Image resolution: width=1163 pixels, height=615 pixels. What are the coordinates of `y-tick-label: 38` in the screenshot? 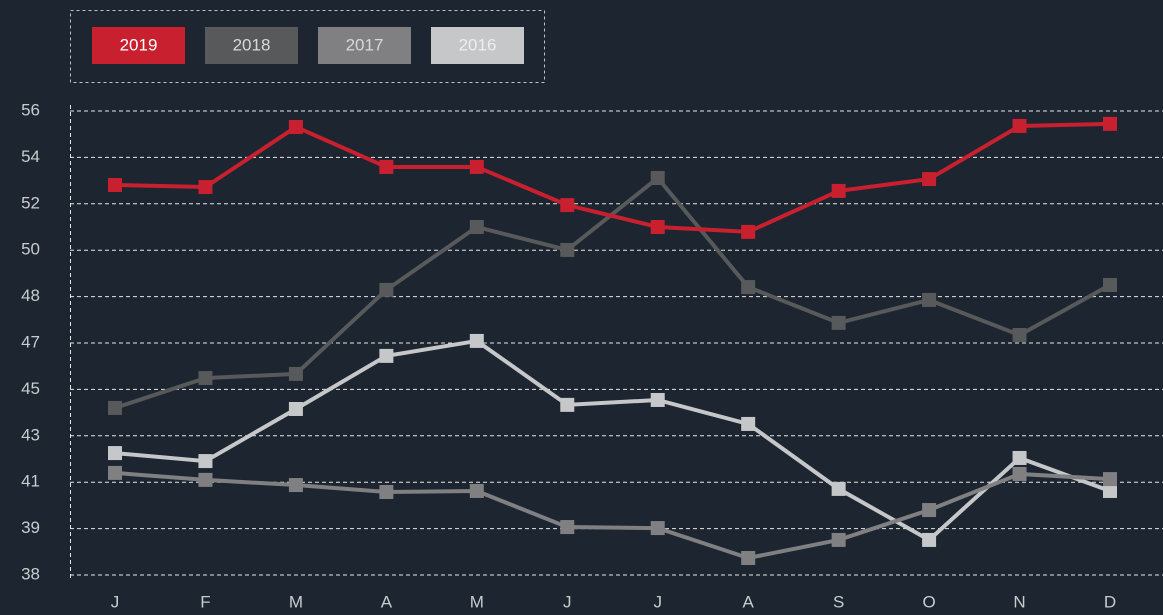 It's located at (30, 573).